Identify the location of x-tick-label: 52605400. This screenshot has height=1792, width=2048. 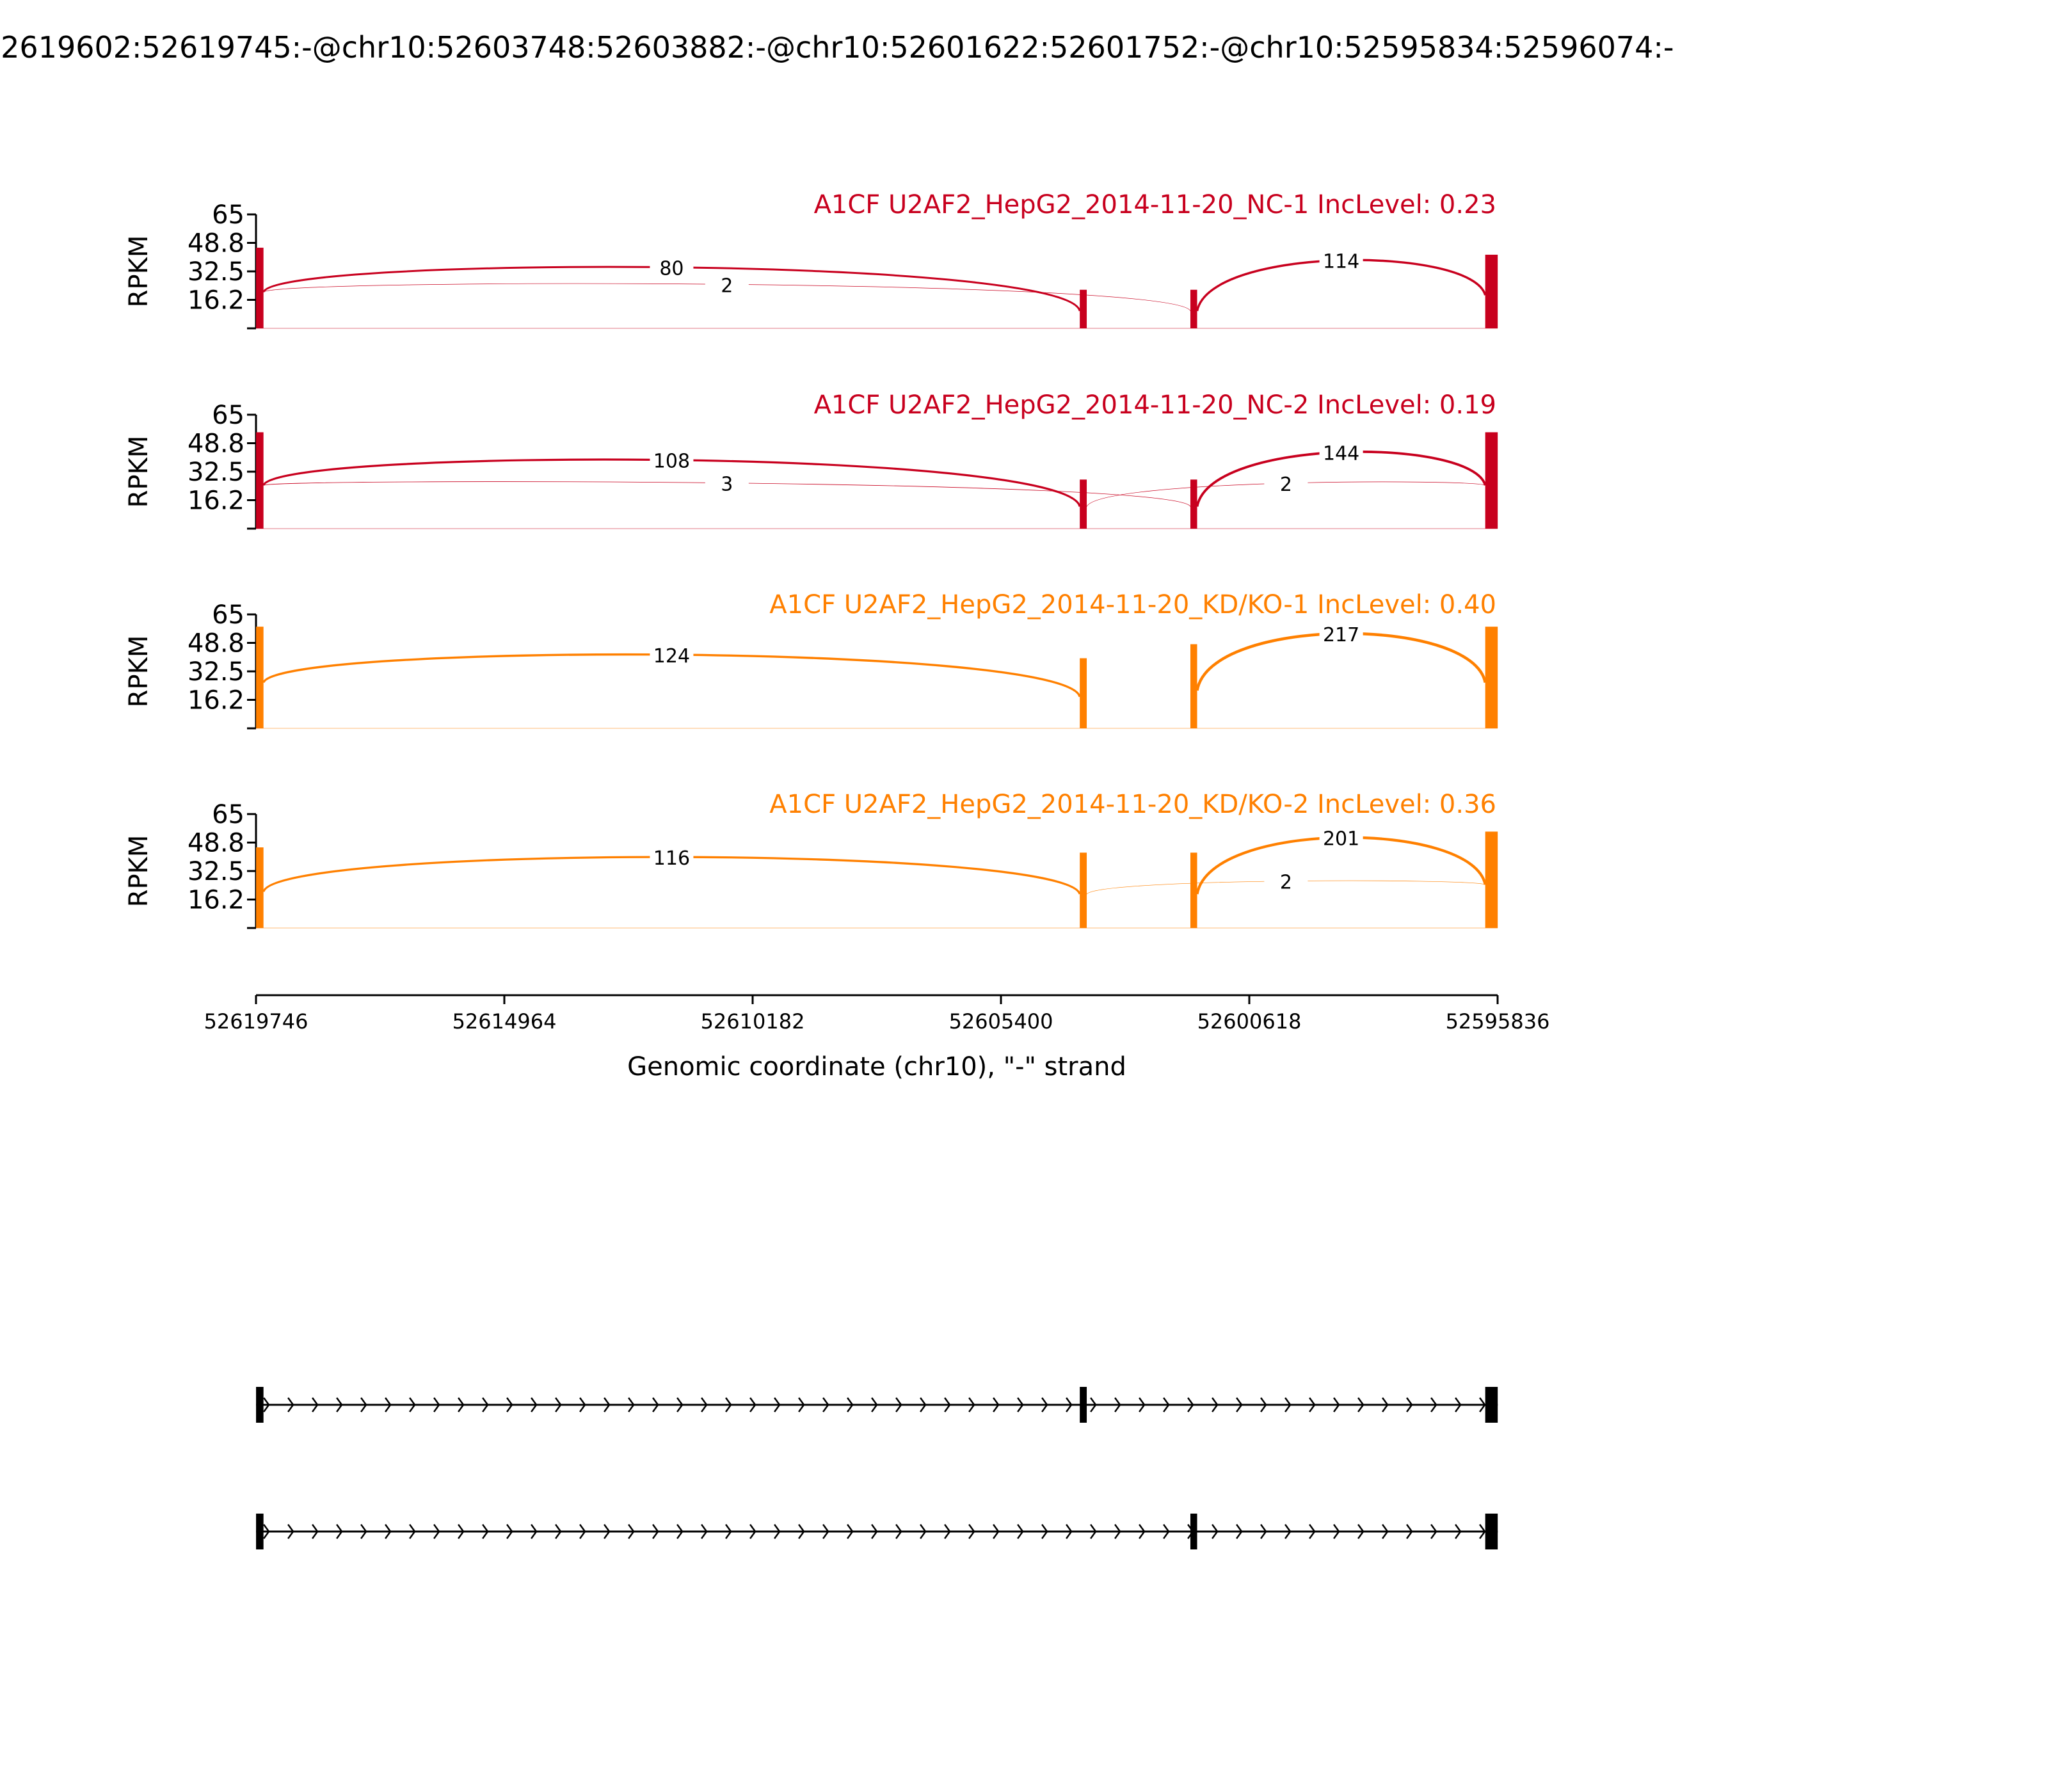
(1001, 1021).